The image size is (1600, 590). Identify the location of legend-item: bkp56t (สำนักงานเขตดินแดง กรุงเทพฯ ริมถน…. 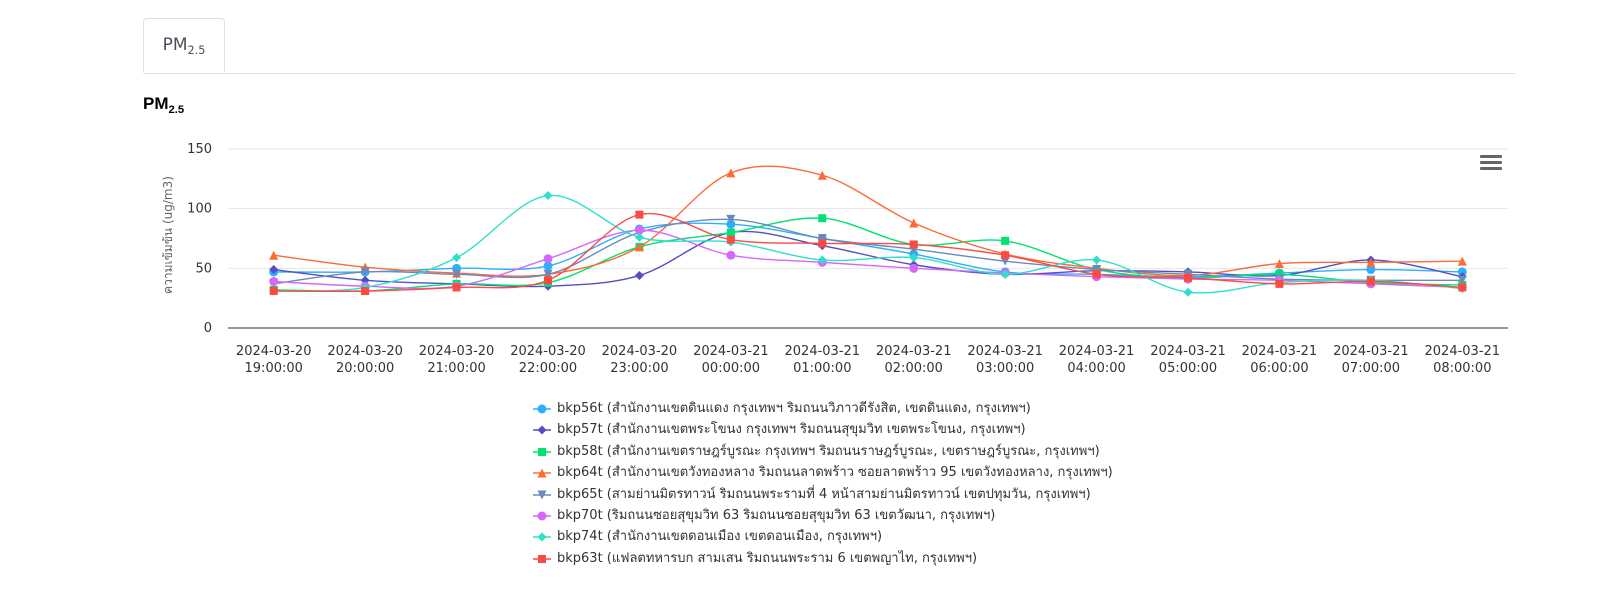
(823, 408).